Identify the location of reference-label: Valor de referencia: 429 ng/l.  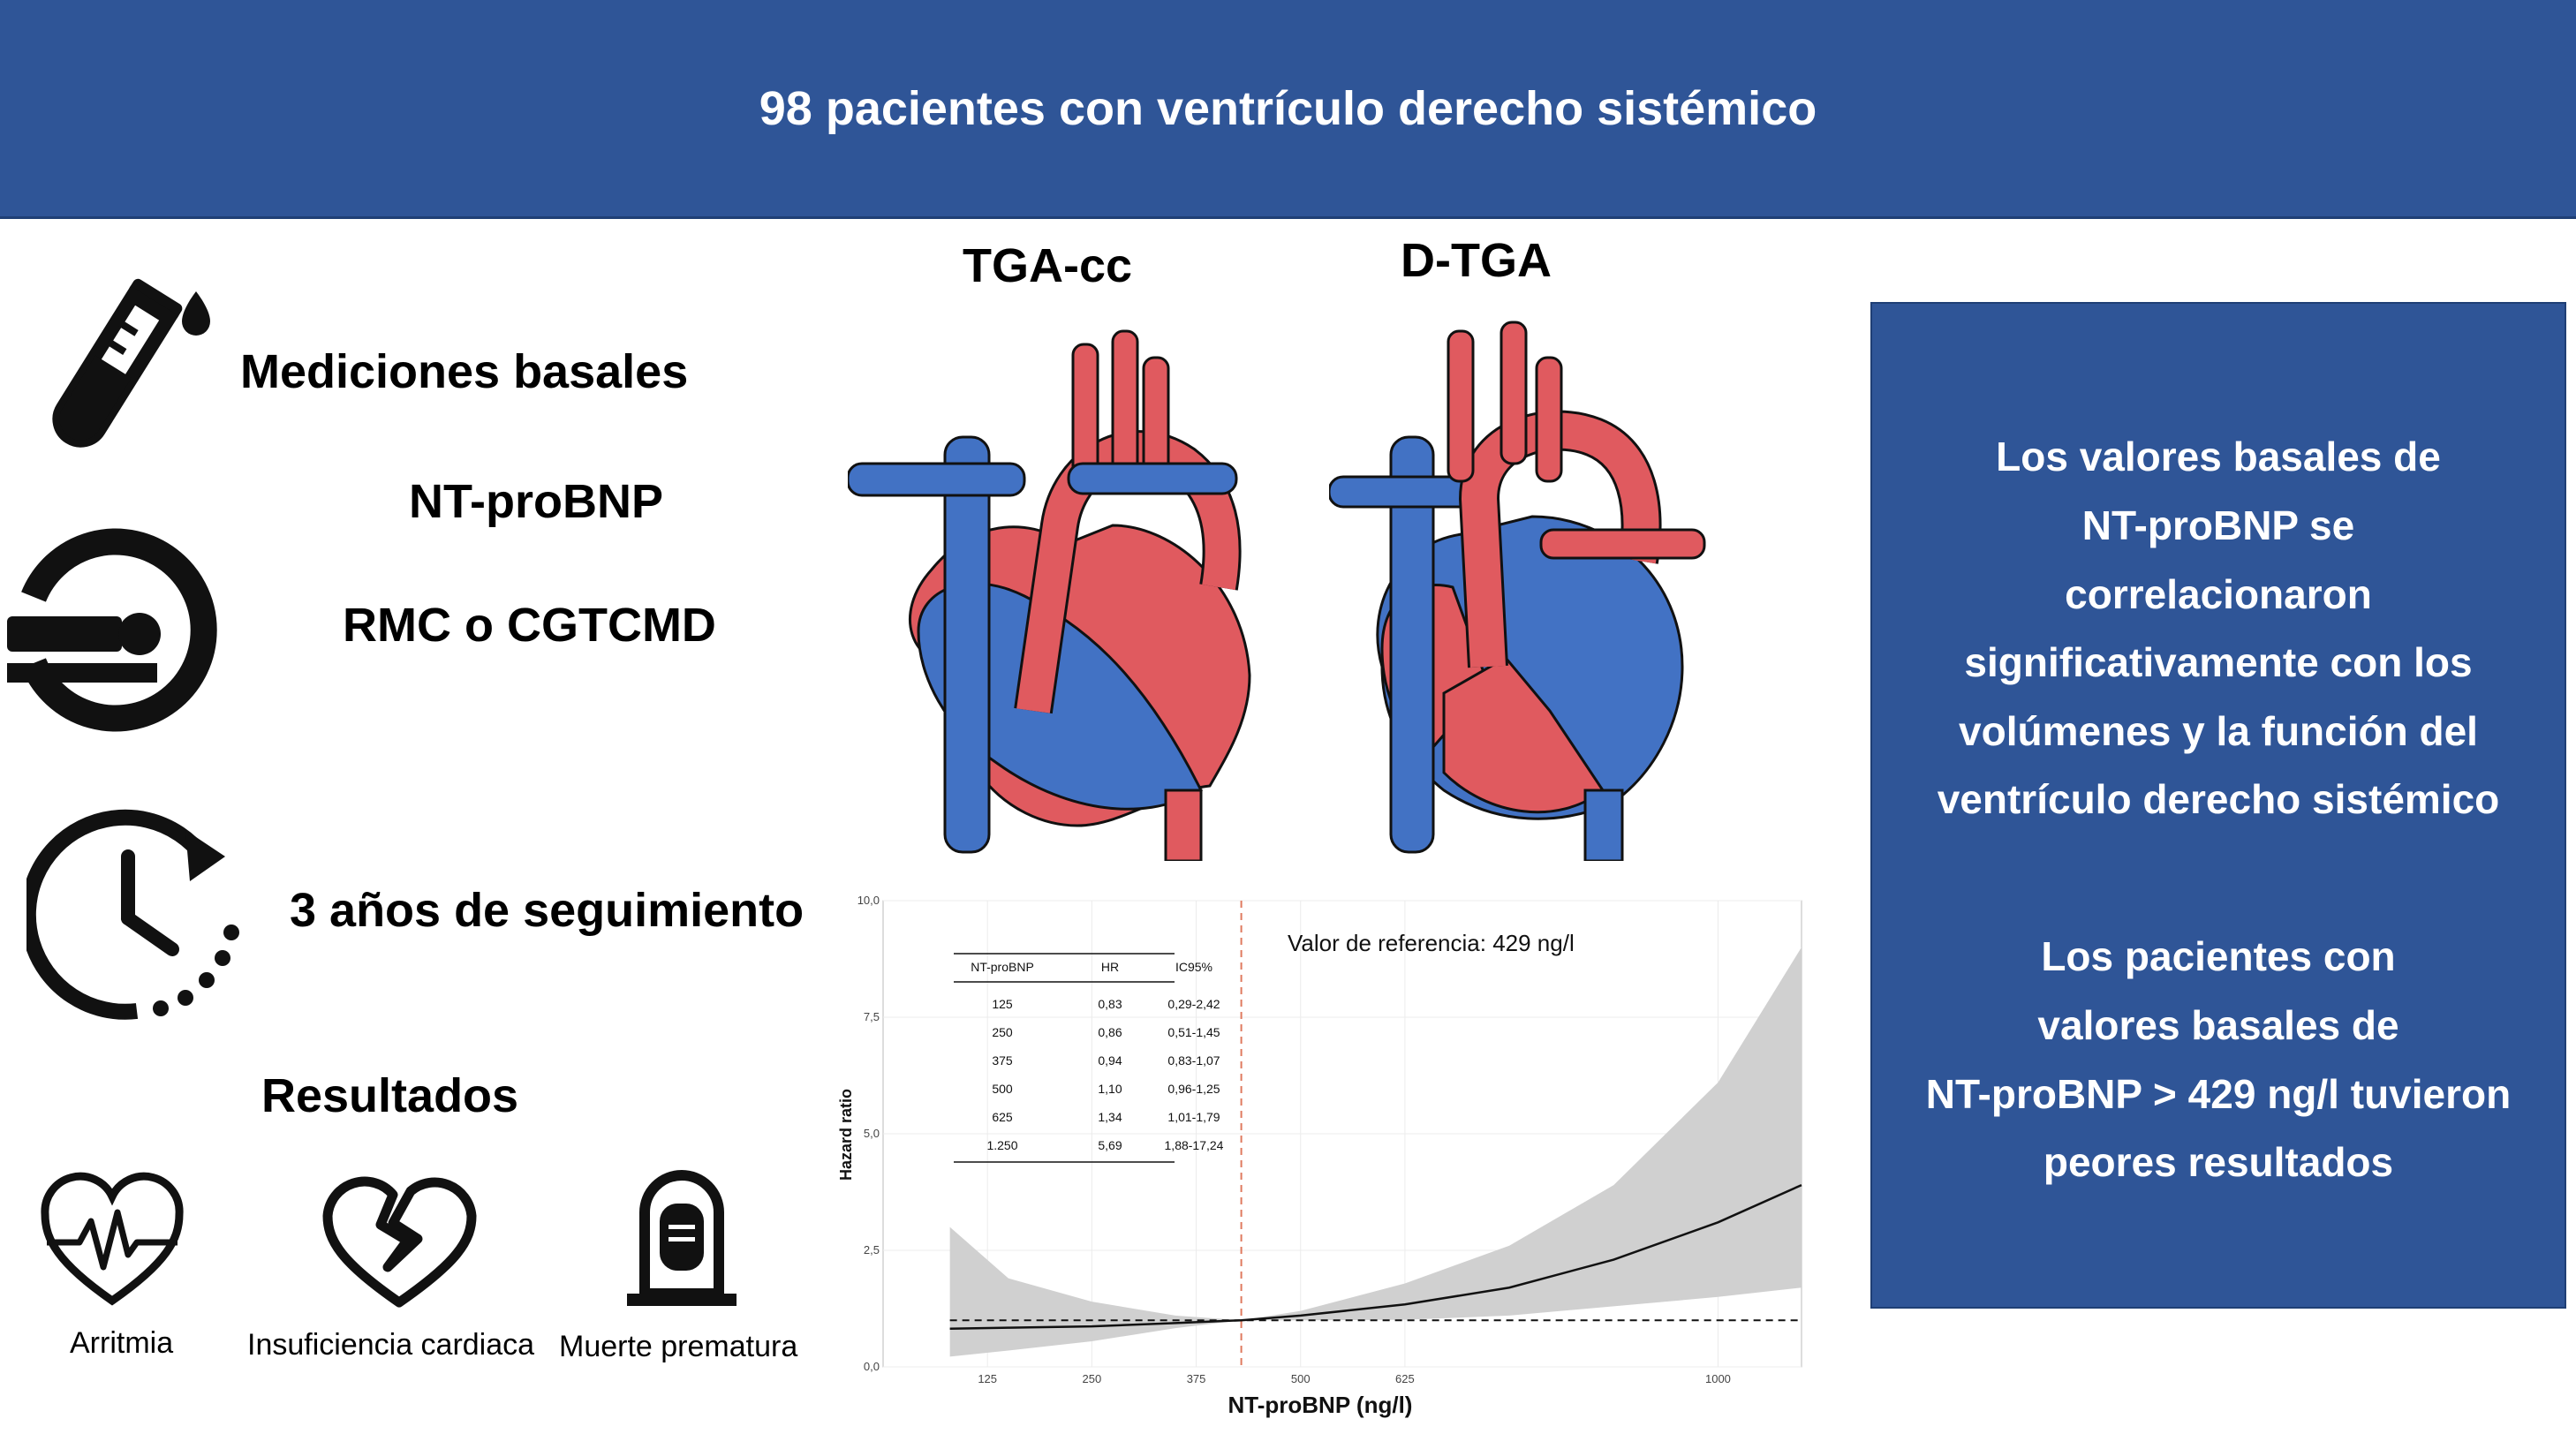
(1431, 943).